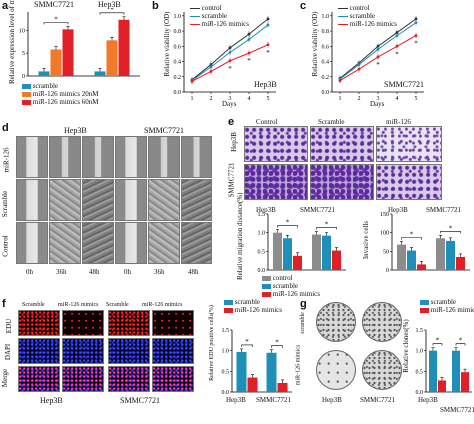  I want to click on panel-label-f: f, so click(4, 304).